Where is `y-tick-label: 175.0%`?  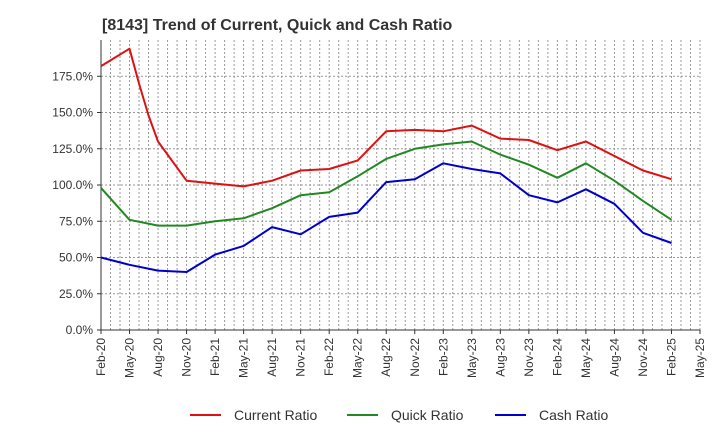 y-tick-label: 175.0% is located at coordinates (72, 76).